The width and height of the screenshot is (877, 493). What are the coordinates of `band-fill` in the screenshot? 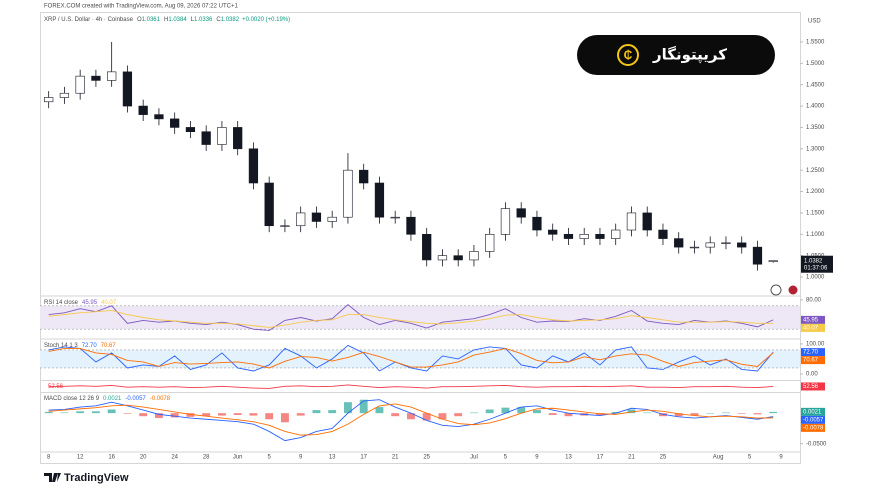 It's located at (420, 358).